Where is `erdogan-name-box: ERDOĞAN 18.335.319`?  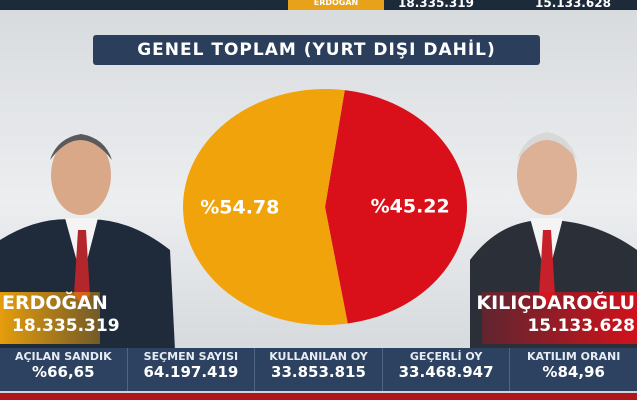
erdogan-name-box: ERDOĞAN 18.335.319 is located at coordinates (60, 318).